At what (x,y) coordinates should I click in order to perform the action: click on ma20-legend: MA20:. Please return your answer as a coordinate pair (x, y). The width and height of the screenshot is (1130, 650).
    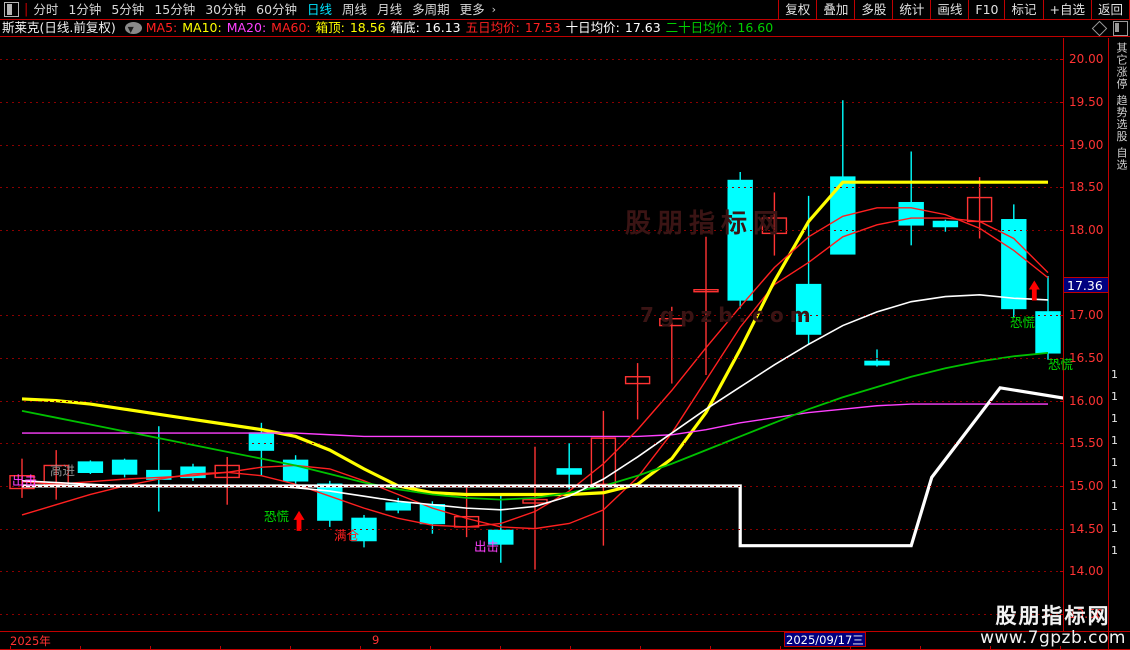
    Looking at the image, I should click on (246, 27).